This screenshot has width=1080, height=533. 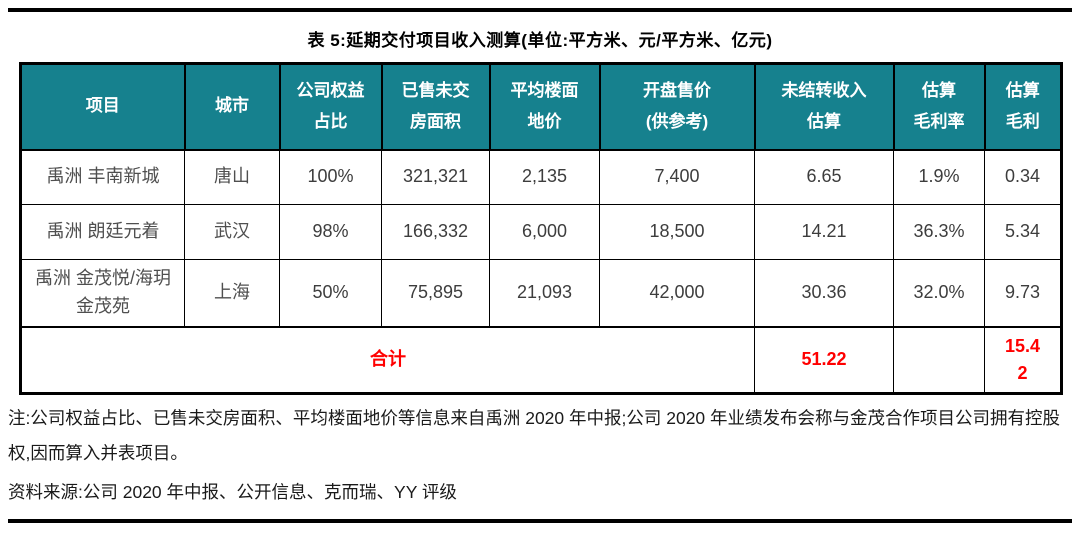 I want to click on total-margin, so click(x=939, y=359).